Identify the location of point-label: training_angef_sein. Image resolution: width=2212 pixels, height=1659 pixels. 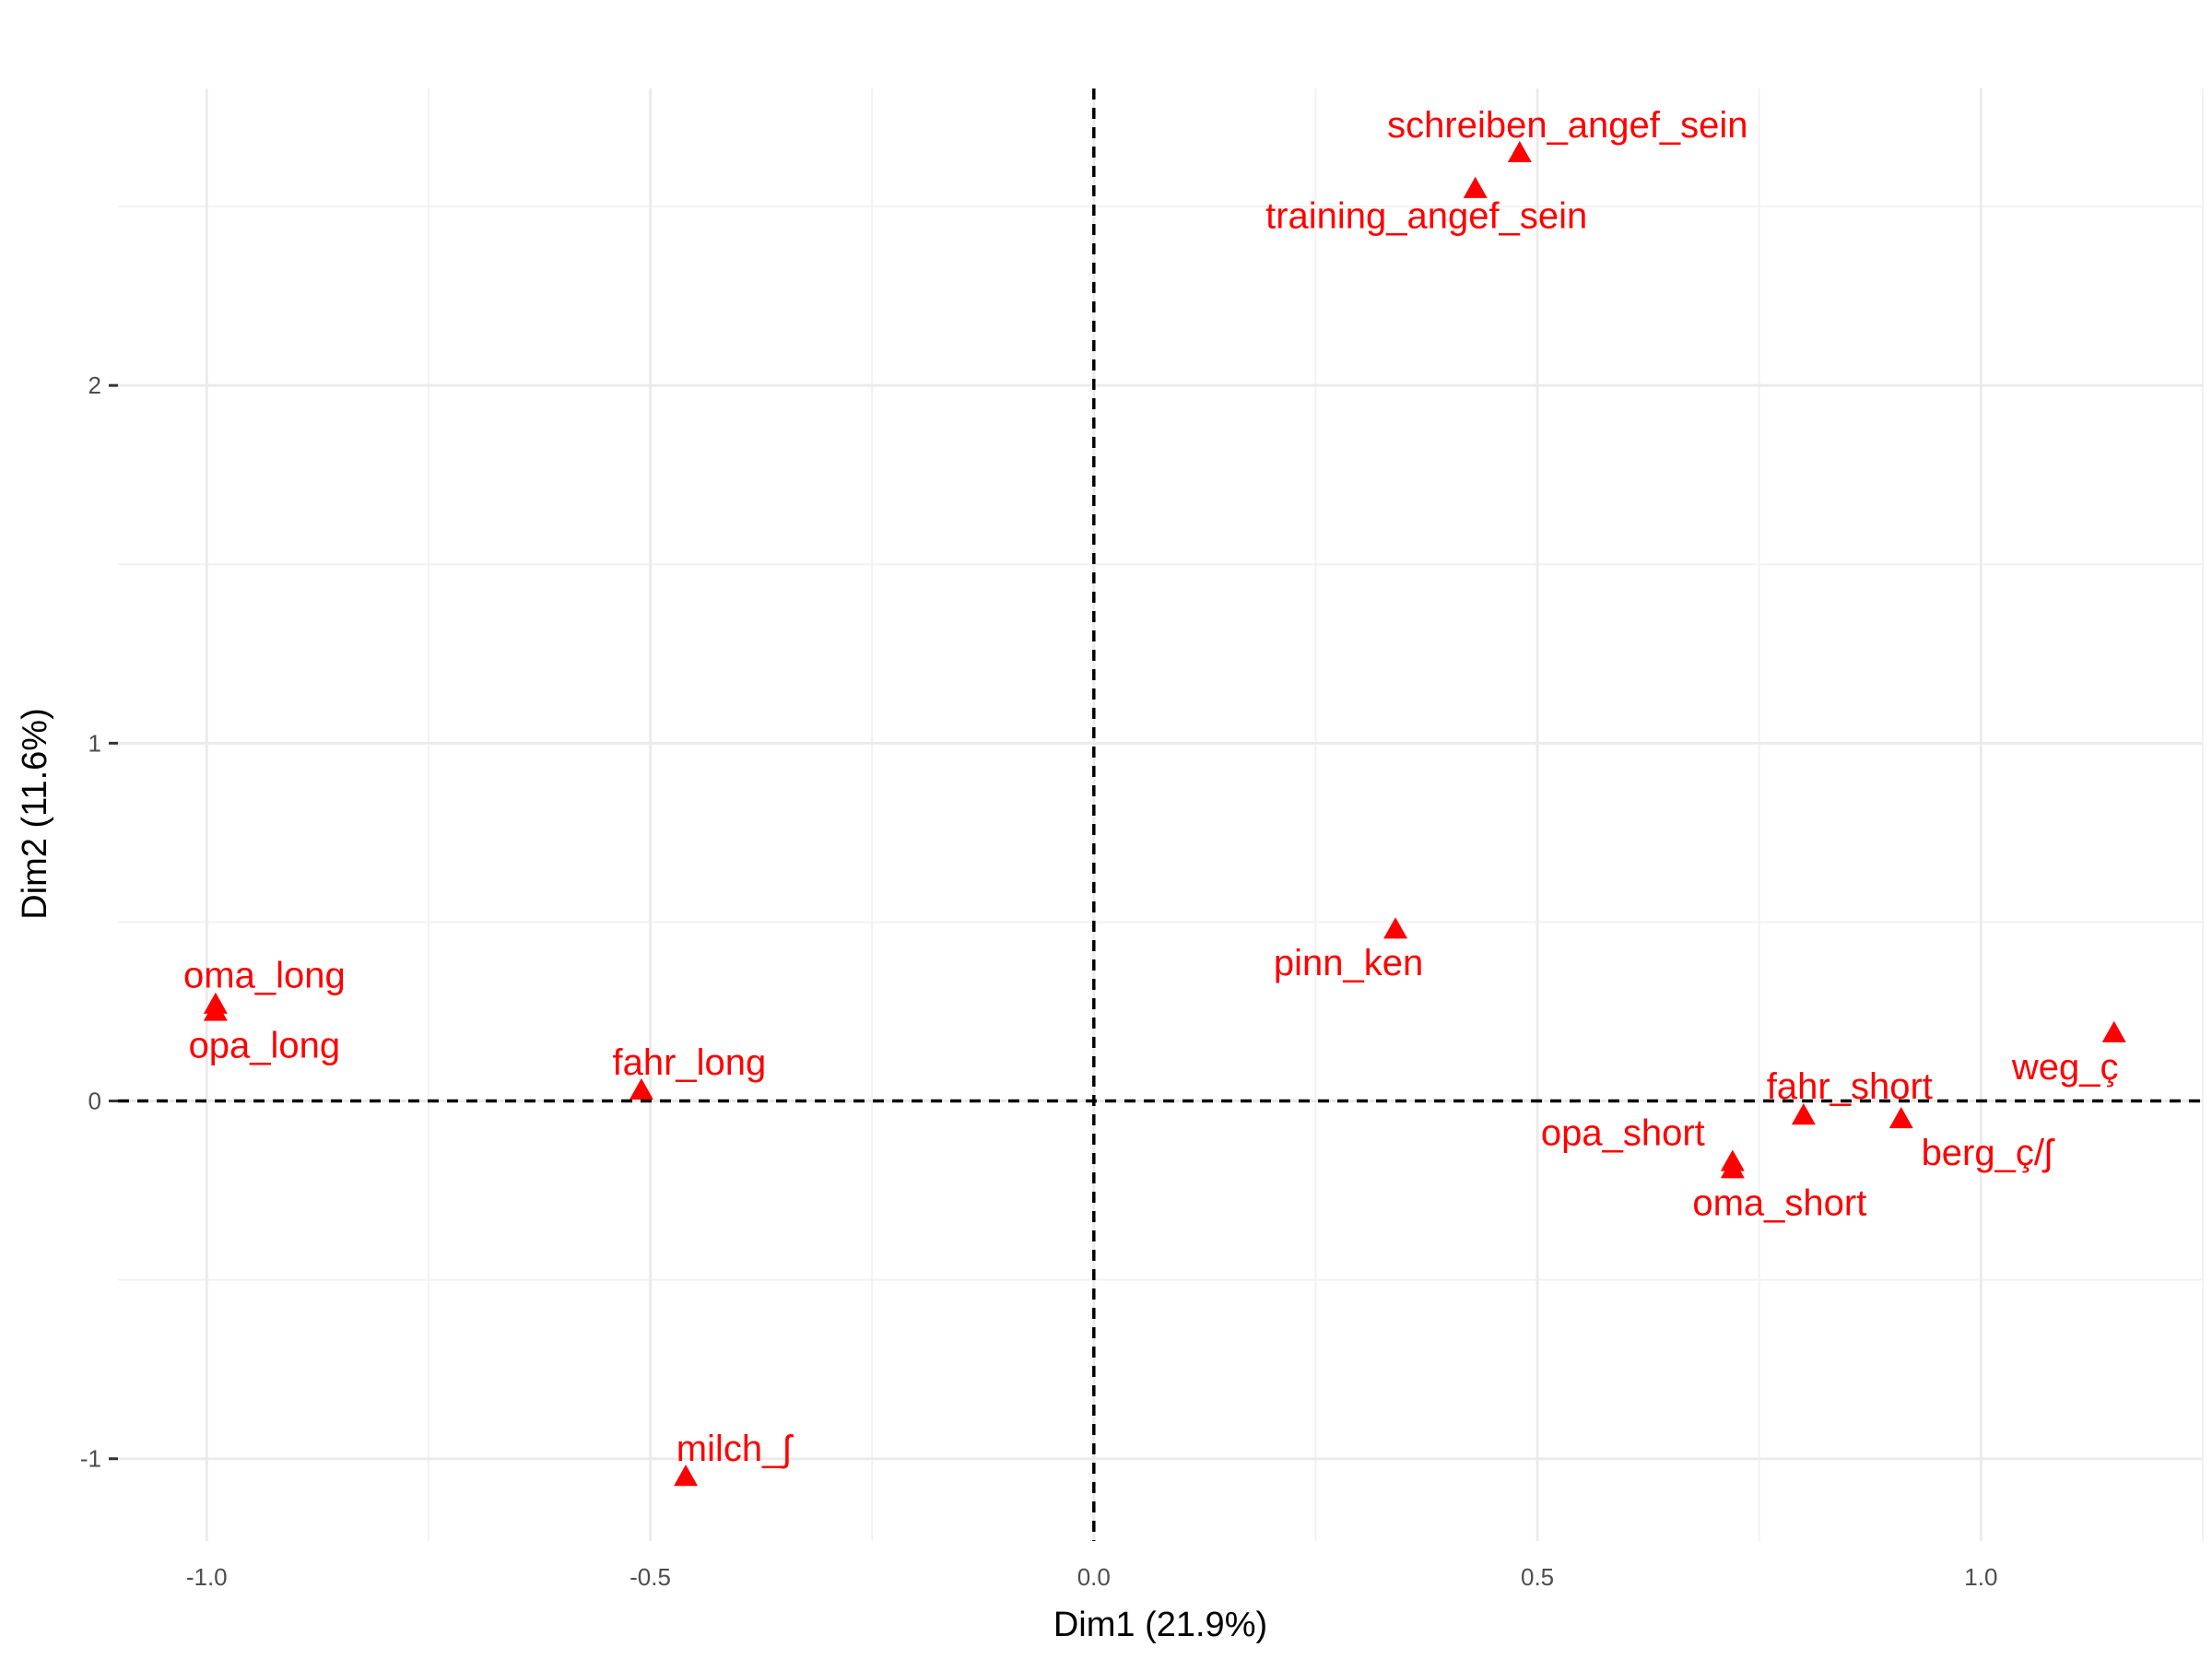
(1426, 216).